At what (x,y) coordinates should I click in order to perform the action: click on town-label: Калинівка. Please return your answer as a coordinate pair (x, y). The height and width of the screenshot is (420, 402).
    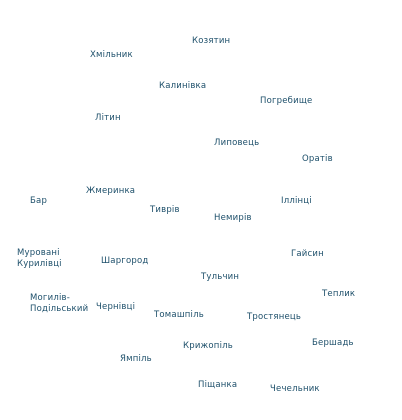
    Looking at the image, I should click on (183, 86).